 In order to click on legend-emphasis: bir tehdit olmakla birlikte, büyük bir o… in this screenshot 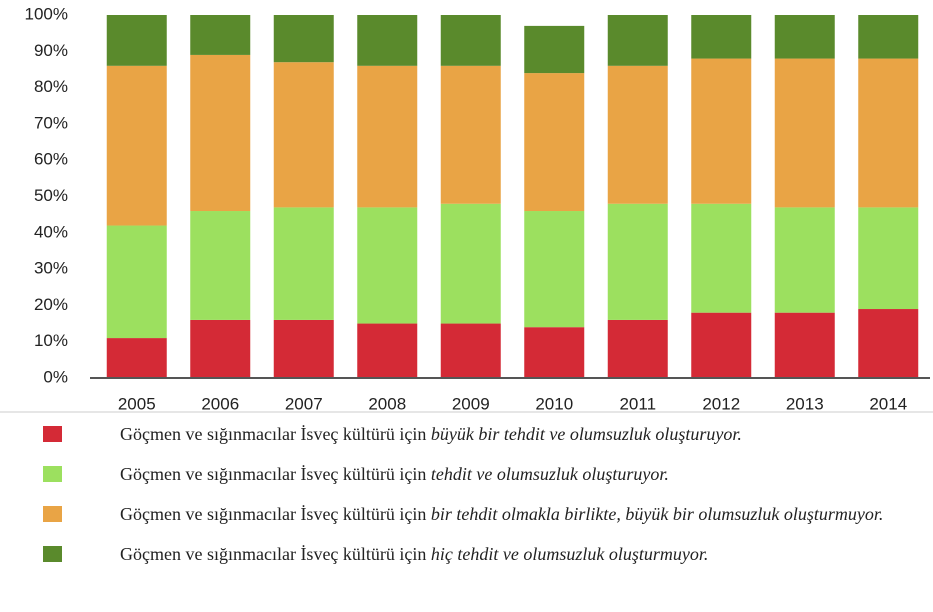, I will do `click(657, 514)`.